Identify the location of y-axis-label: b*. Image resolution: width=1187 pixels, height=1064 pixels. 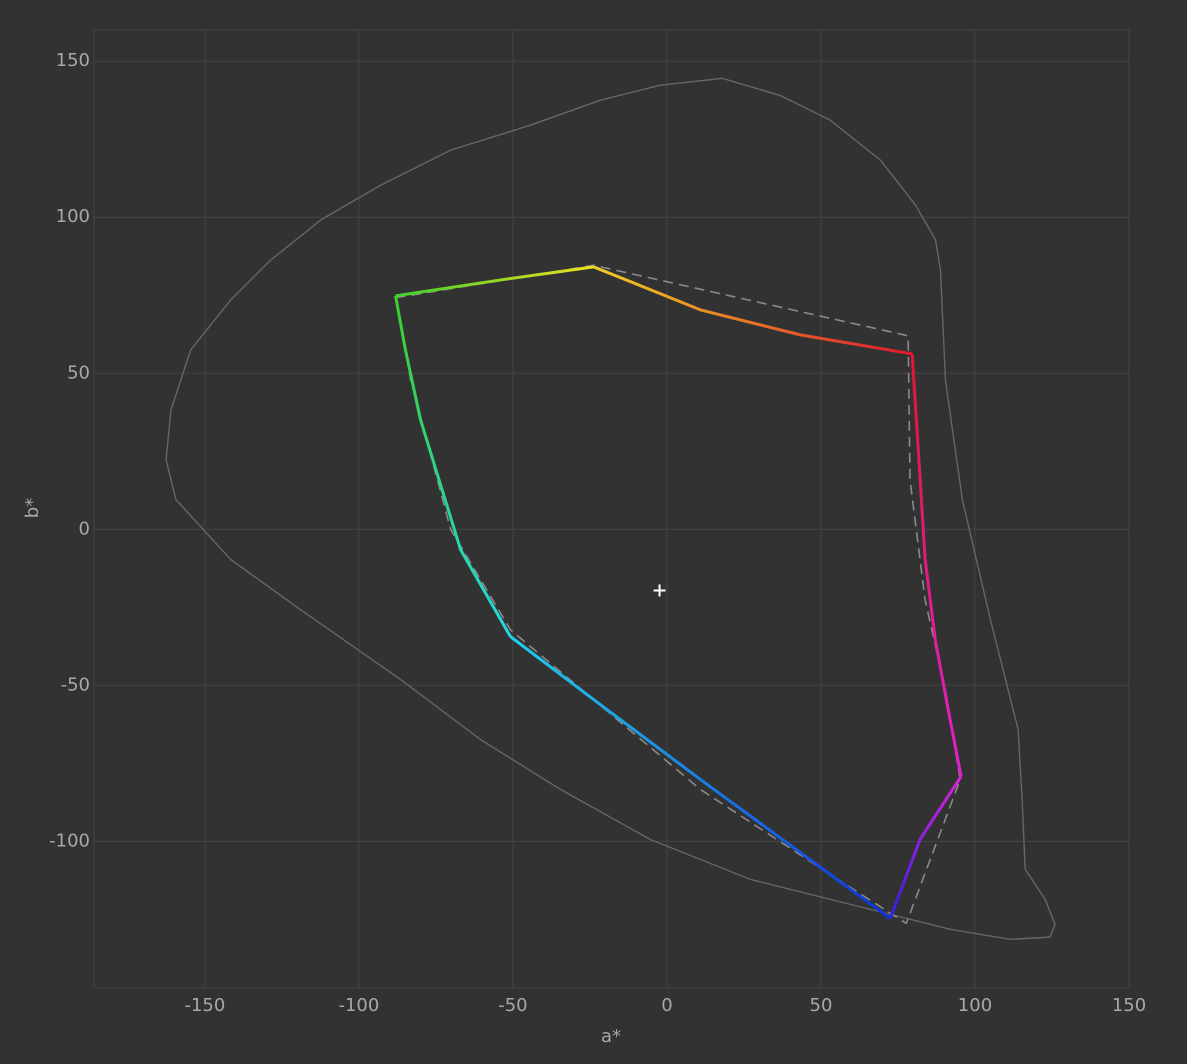
(32, 508).